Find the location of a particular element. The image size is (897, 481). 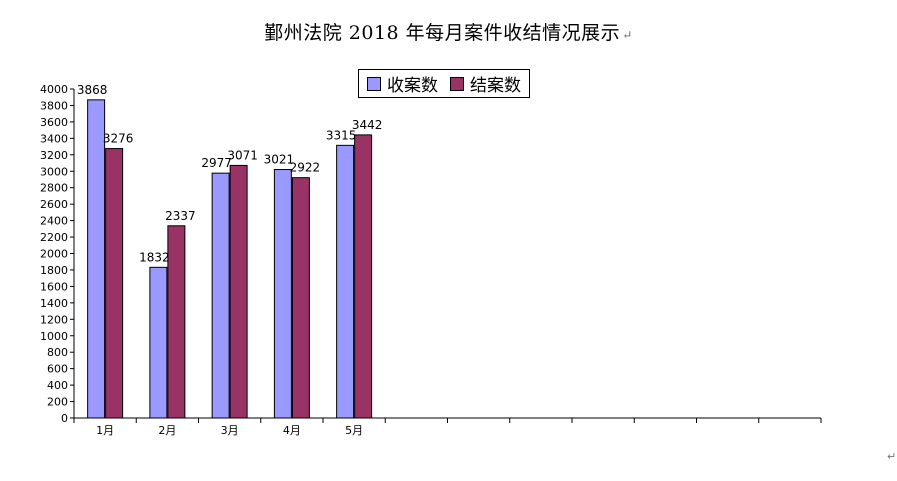

legend-item-closed: 结案数 is located at coordinates (485, 83).